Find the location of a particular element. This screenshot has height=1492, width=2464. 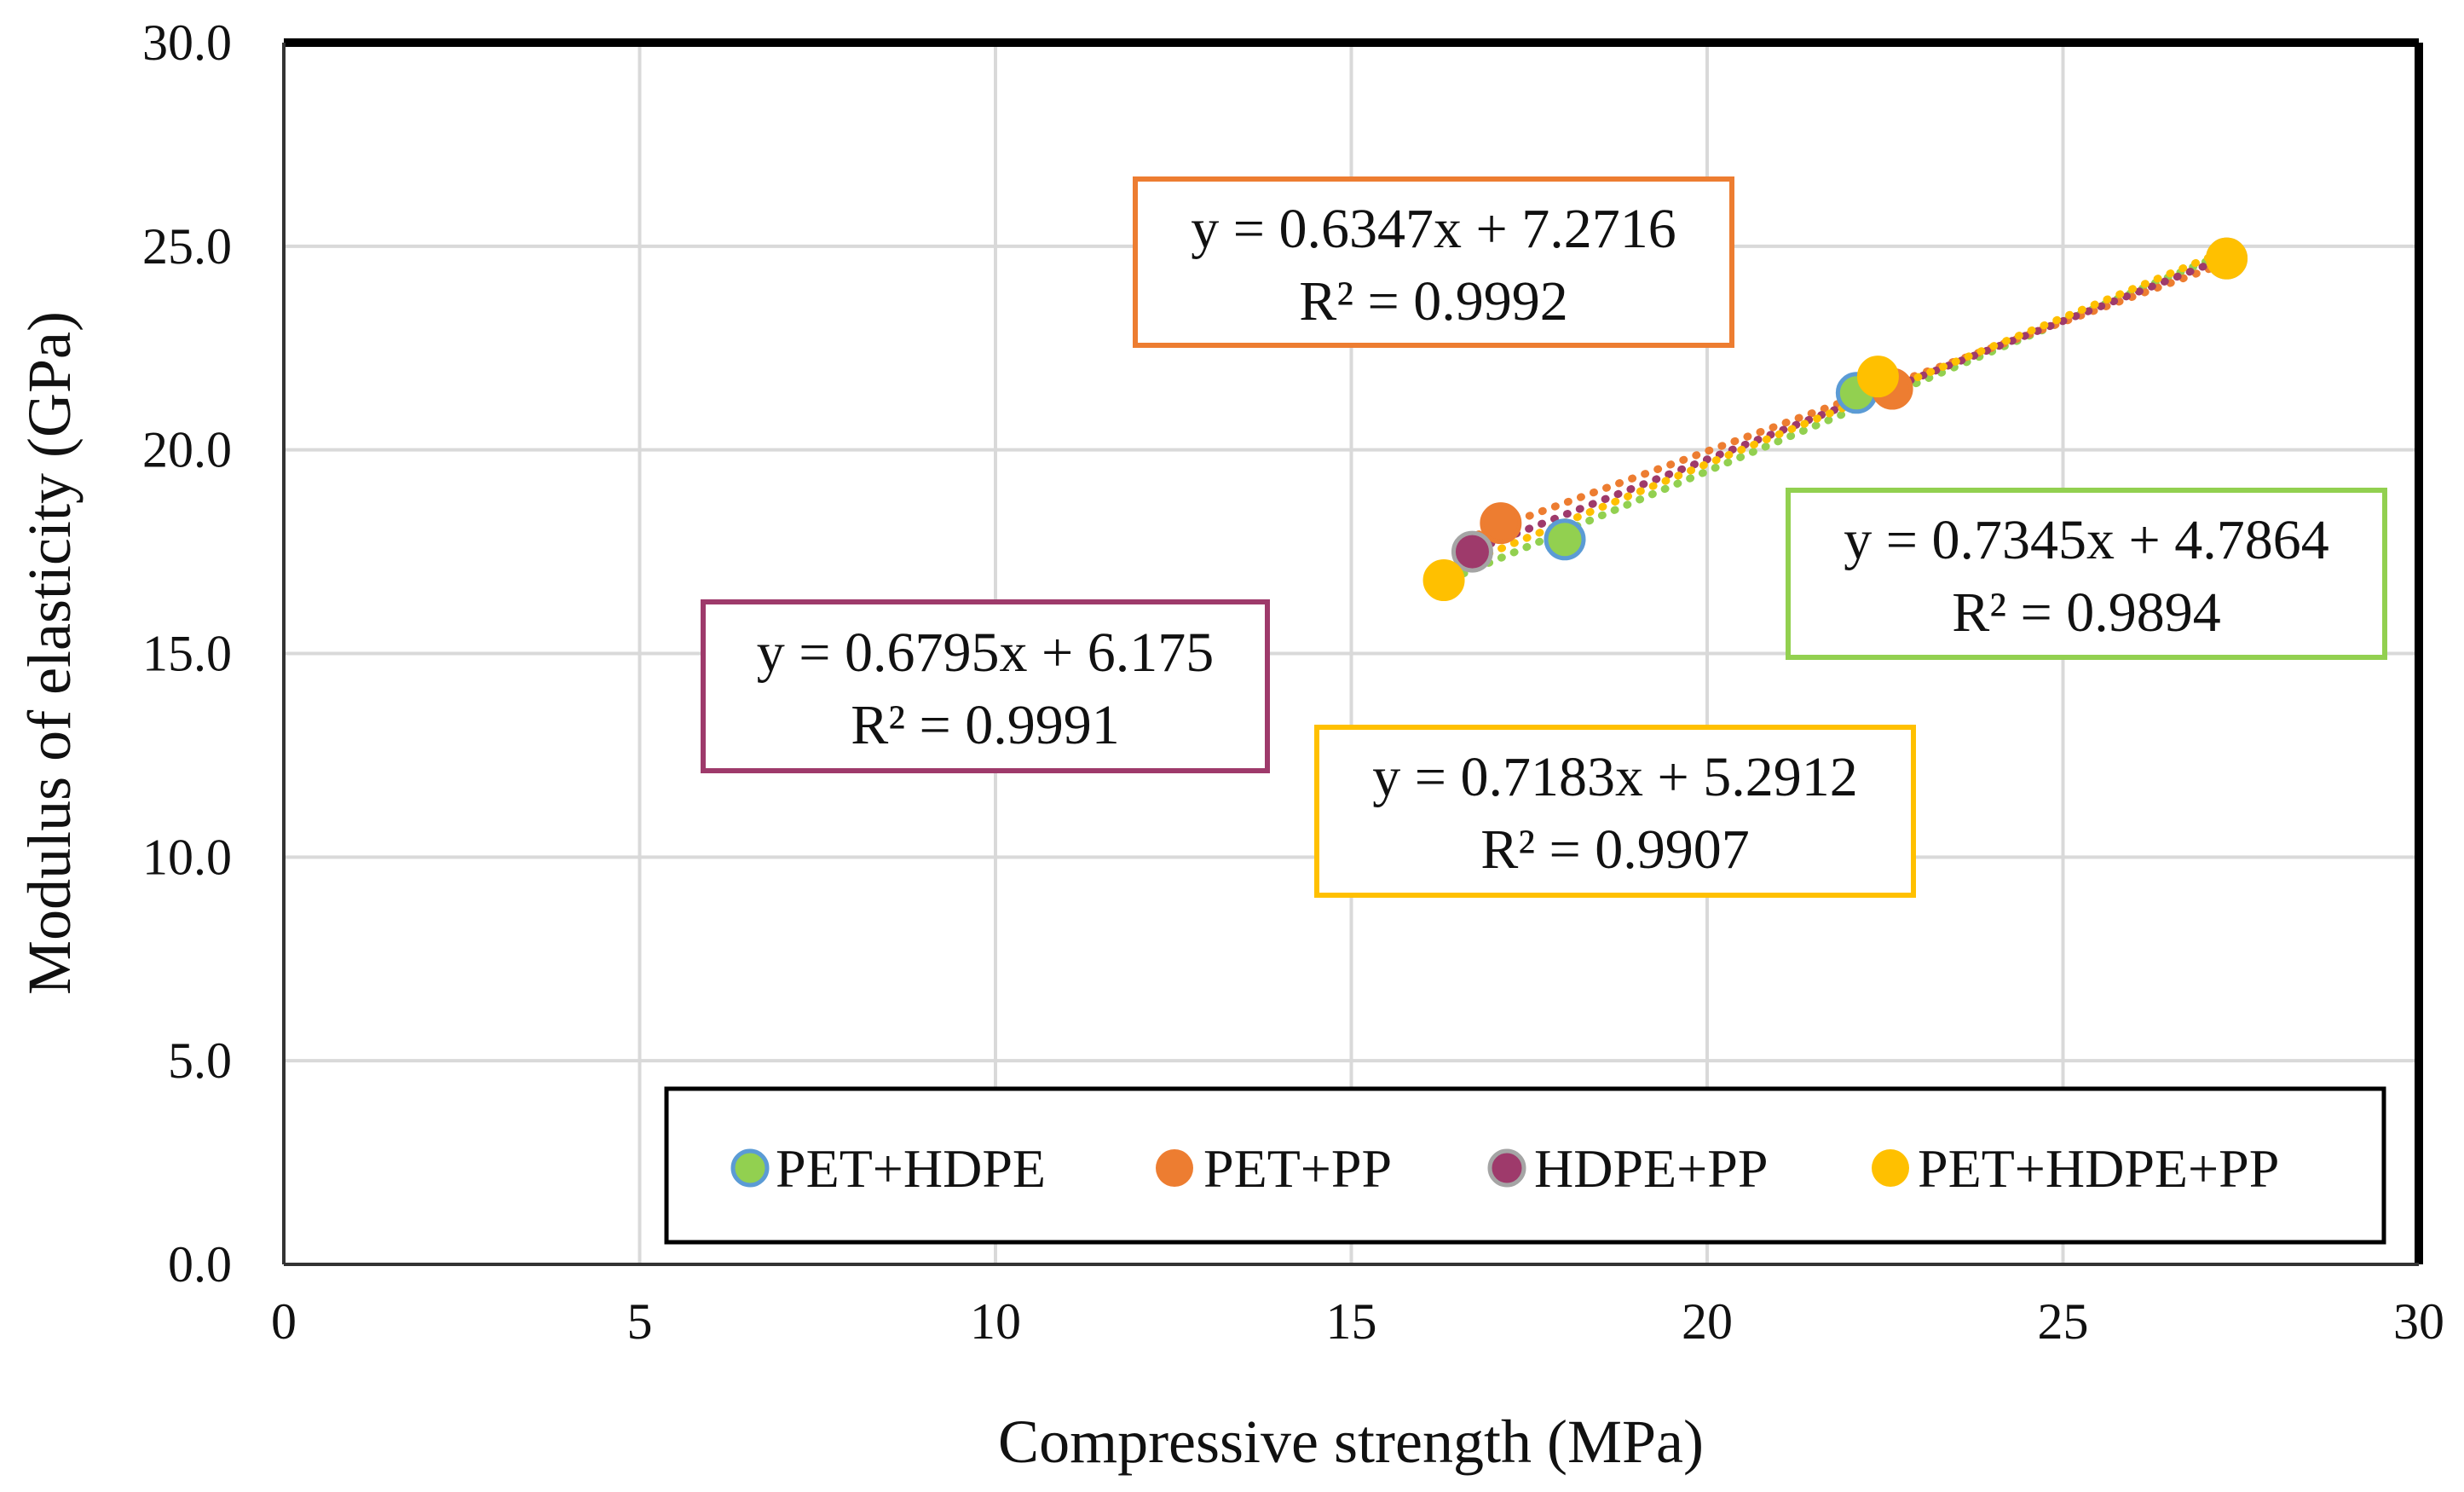

point-pet-hdpe is located at coordinates (1565, 539).